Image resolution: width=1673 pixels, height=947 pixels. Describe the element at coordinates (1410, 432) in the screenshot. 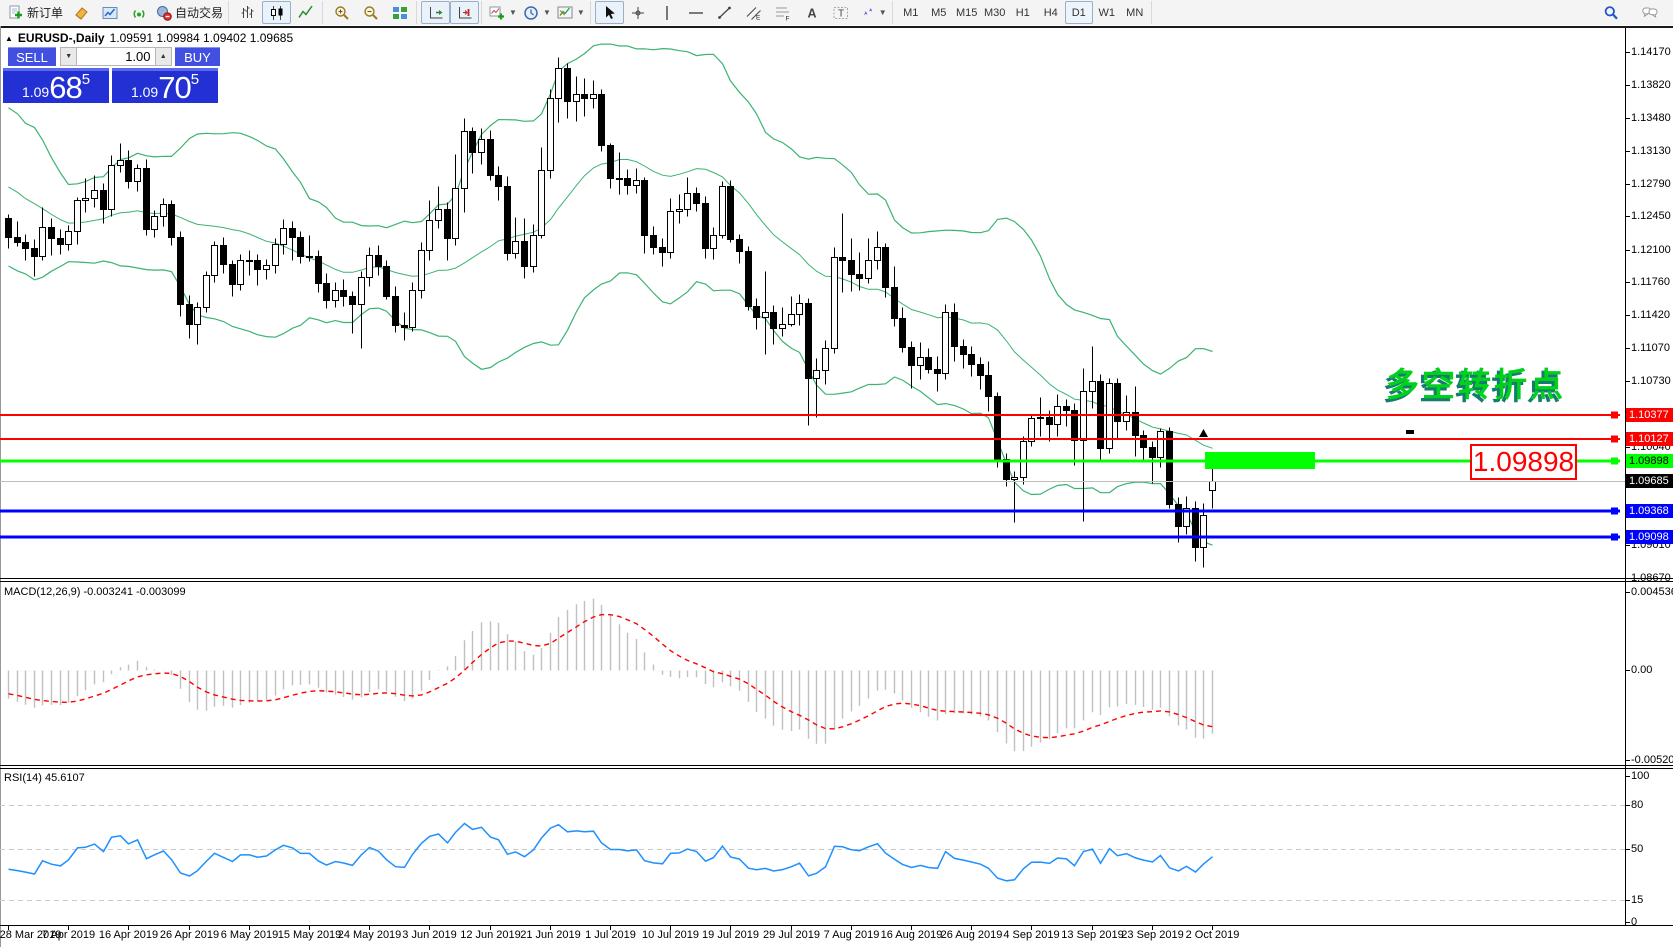

I see `dash-mark` at that location.